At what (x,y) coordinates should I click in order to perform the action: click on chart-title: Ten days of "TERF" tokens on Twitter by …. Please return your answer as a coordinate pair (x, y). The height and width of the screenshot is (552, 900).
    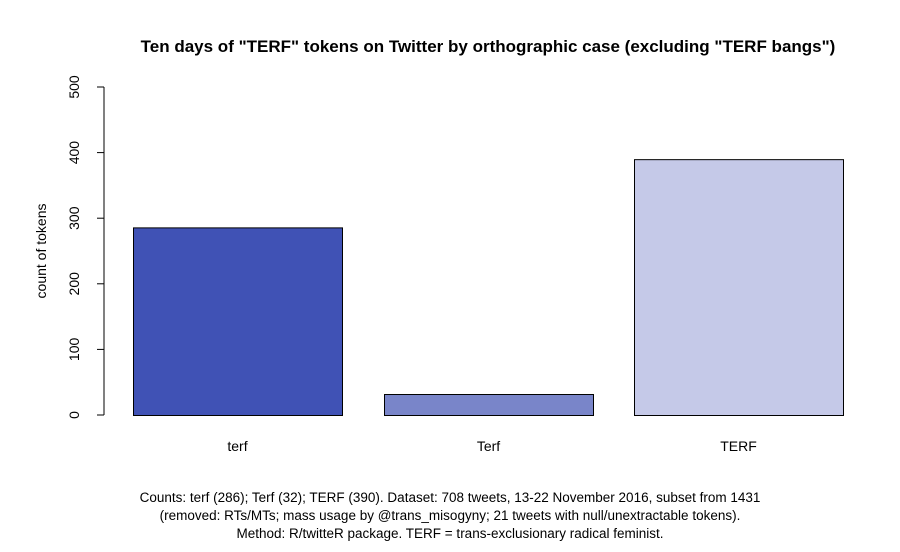
    Looking at the image, I should click on (488, 46).